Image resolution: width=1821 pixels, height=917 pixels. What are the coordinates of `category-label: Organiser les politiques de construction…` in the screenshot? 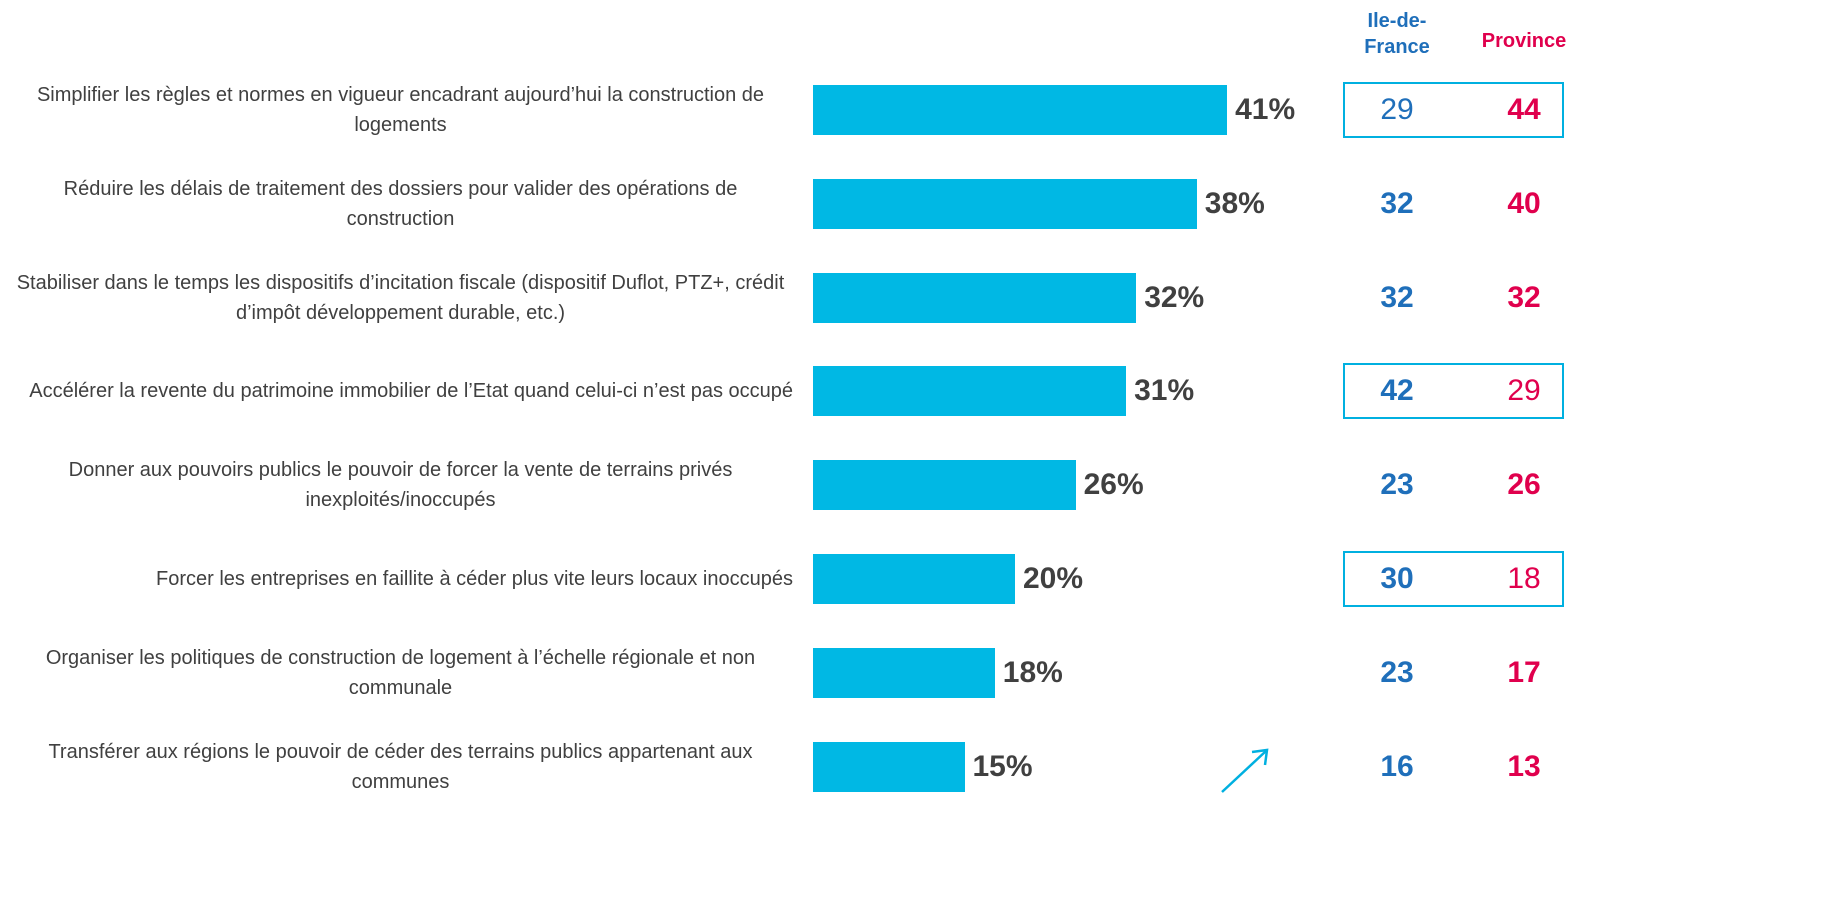 It's located at (400, 672).